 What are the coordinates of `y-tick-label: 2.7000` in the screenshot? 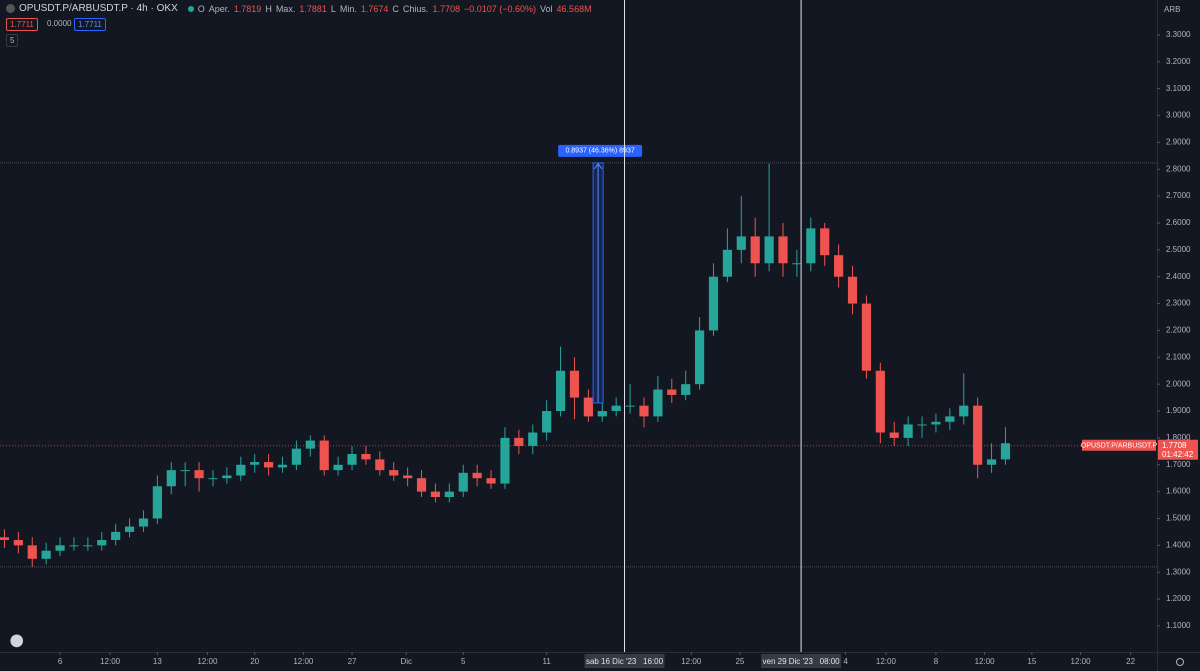 It's located at (1178, 195).